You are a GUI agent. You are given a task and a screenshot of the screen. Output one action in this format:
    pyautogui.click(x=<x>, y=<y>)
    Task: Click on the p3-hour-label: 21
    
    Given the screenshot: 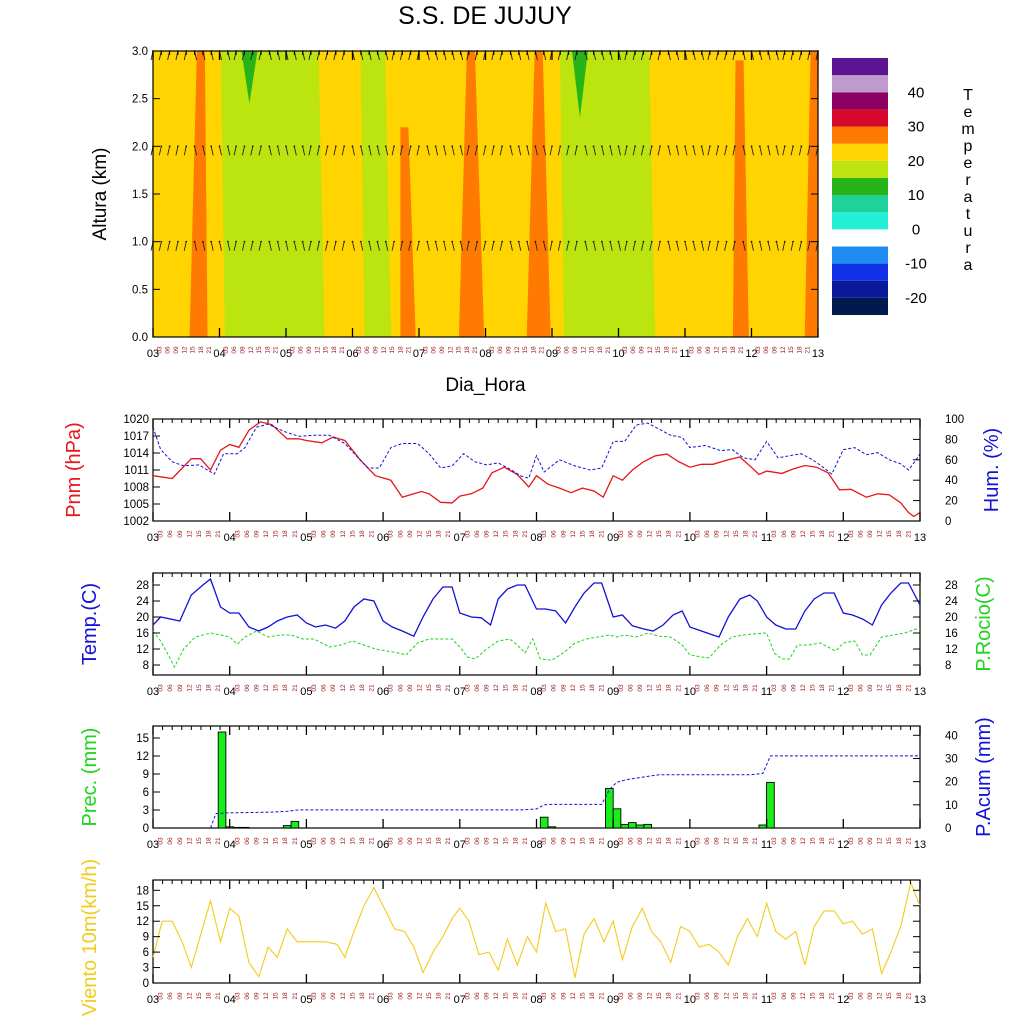 What is the action you would take?
    pyautogui.click(x=755, y=841)
    